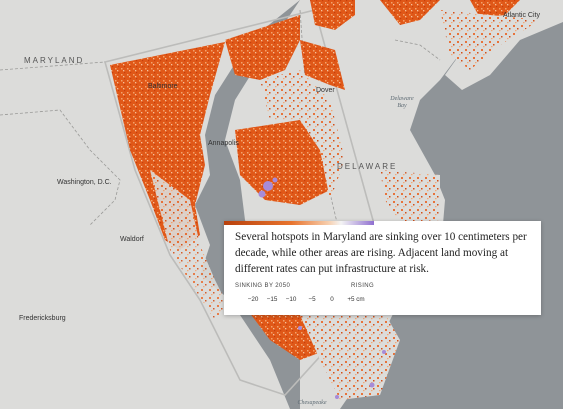 The image size is (563, 409). I want to click on legend-tick: −5, so click(312, 299).